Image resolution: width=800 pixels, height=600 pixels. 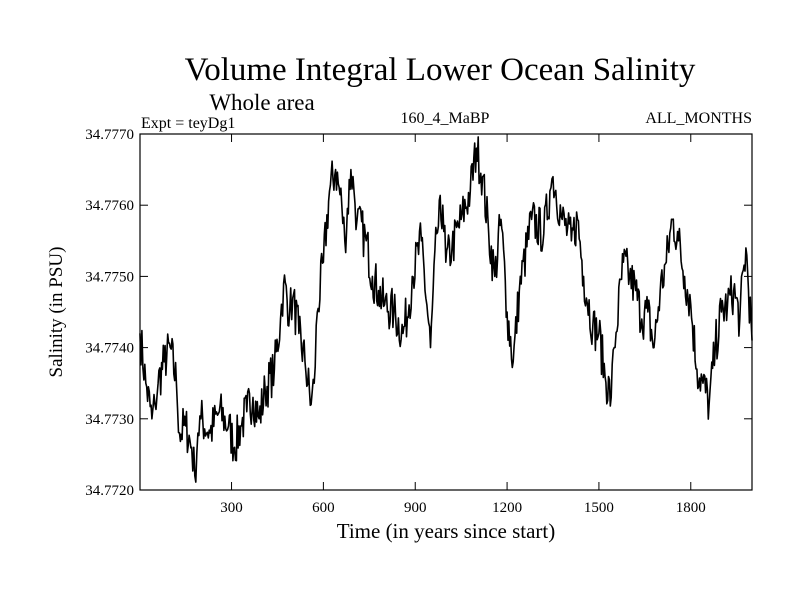 What do you see at coordinates (109, 277) in the screenshot?
I see `y-tick-label: 34.7750` at bounding box center [109, 277].